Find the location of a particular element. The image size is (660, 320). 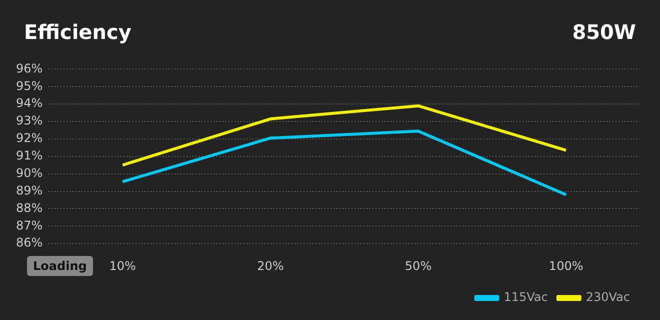

y-tick-label: 90% is located at coordinates (29, 173).